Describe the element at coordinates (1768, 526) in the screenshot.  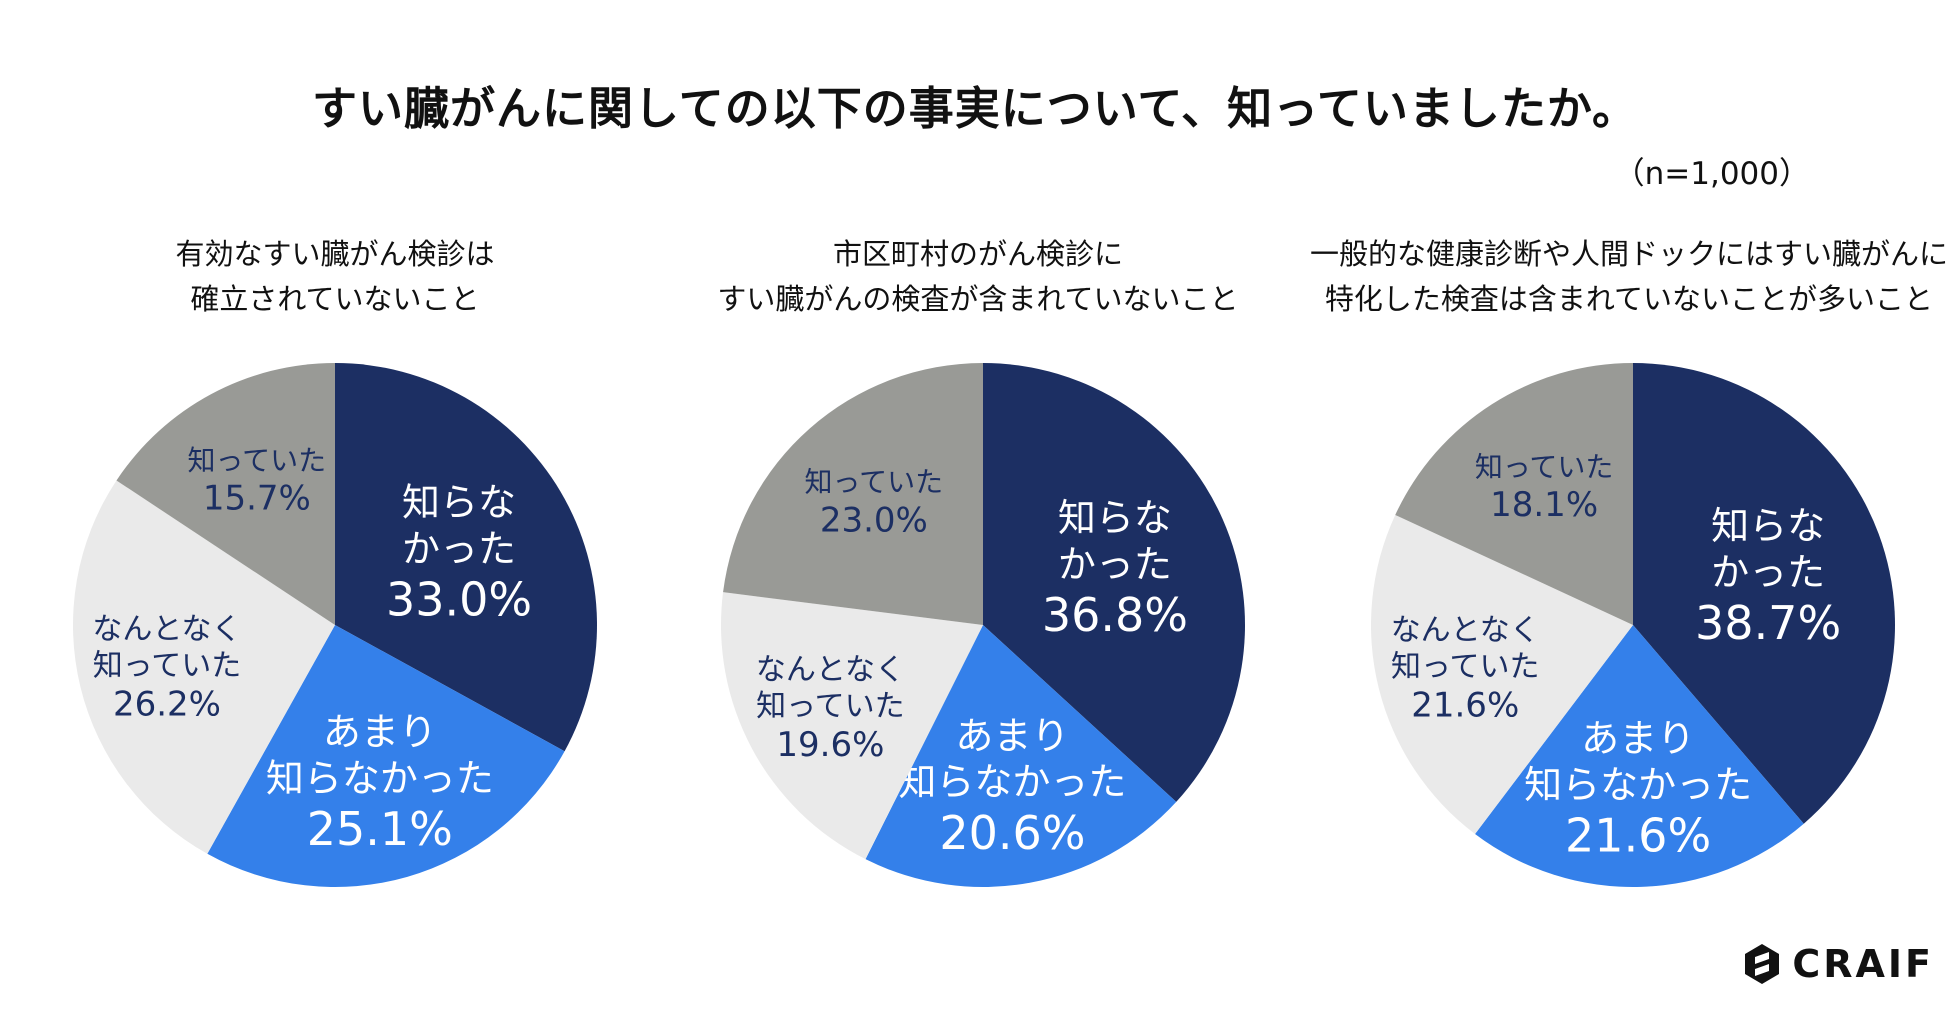
I see `pie-3-label-did-not-know-line-1: 知らな` at that location.